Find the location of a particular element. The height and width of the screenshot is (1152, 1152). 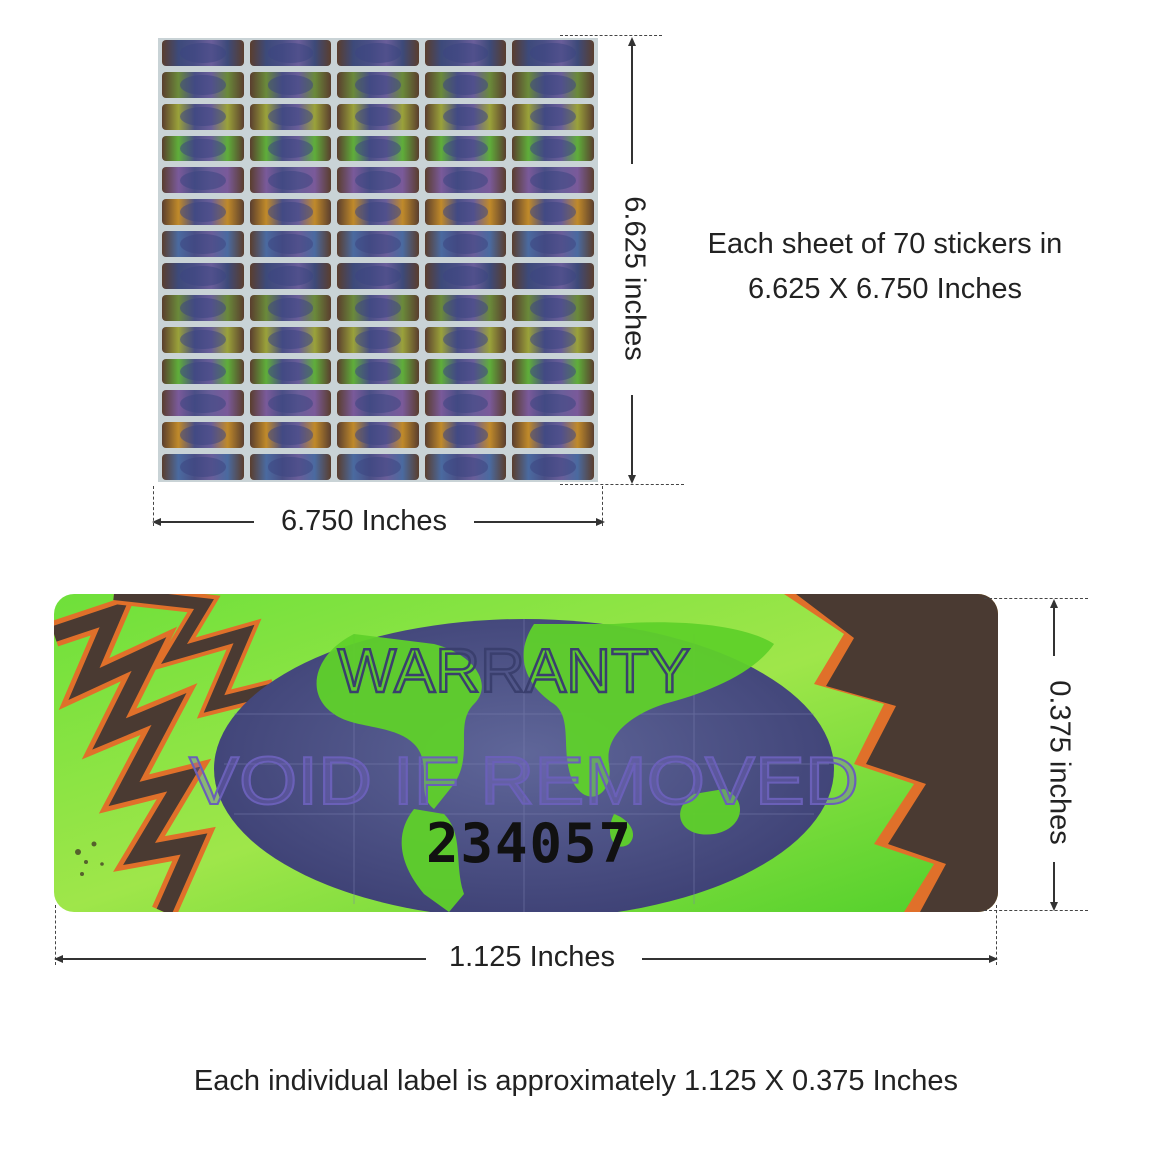

label-width-left-extension is located at coordinates (55, 935).